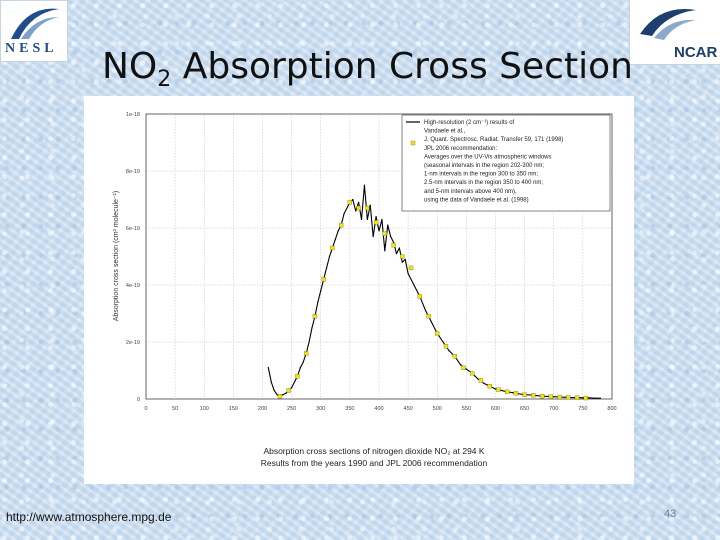 The image size is (720, 540). I want to click on ncar-logo-text: NCAR, so click(696, 52).